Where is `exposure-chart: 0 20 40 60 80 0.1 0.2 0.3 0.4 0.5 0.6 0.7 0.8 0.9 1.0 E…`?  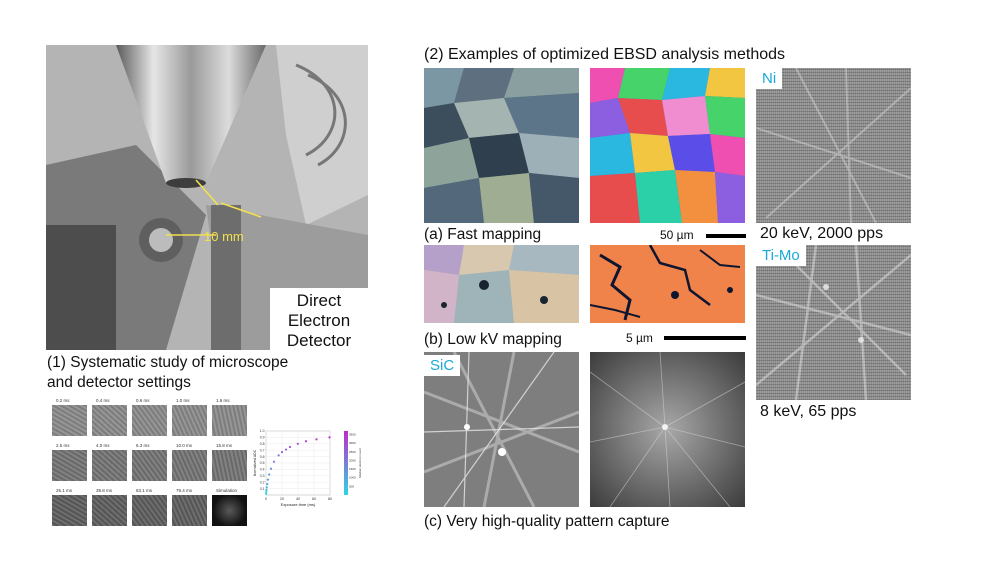
exposure-chart: 0 20 40 60 80 0.1 0.2 0.3 0.4 0.5 0.6 0.7 0.8 0.9 1.0 E… is located at coordinates (308, 471).